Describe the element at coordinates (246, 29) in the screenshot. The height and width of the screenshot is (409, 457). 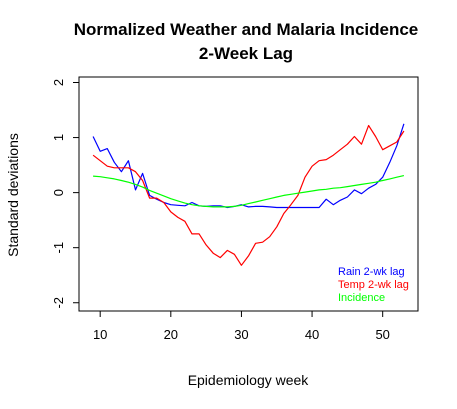
I see `chart-title: Normalized Weather and Malaria Incidence` at that location.